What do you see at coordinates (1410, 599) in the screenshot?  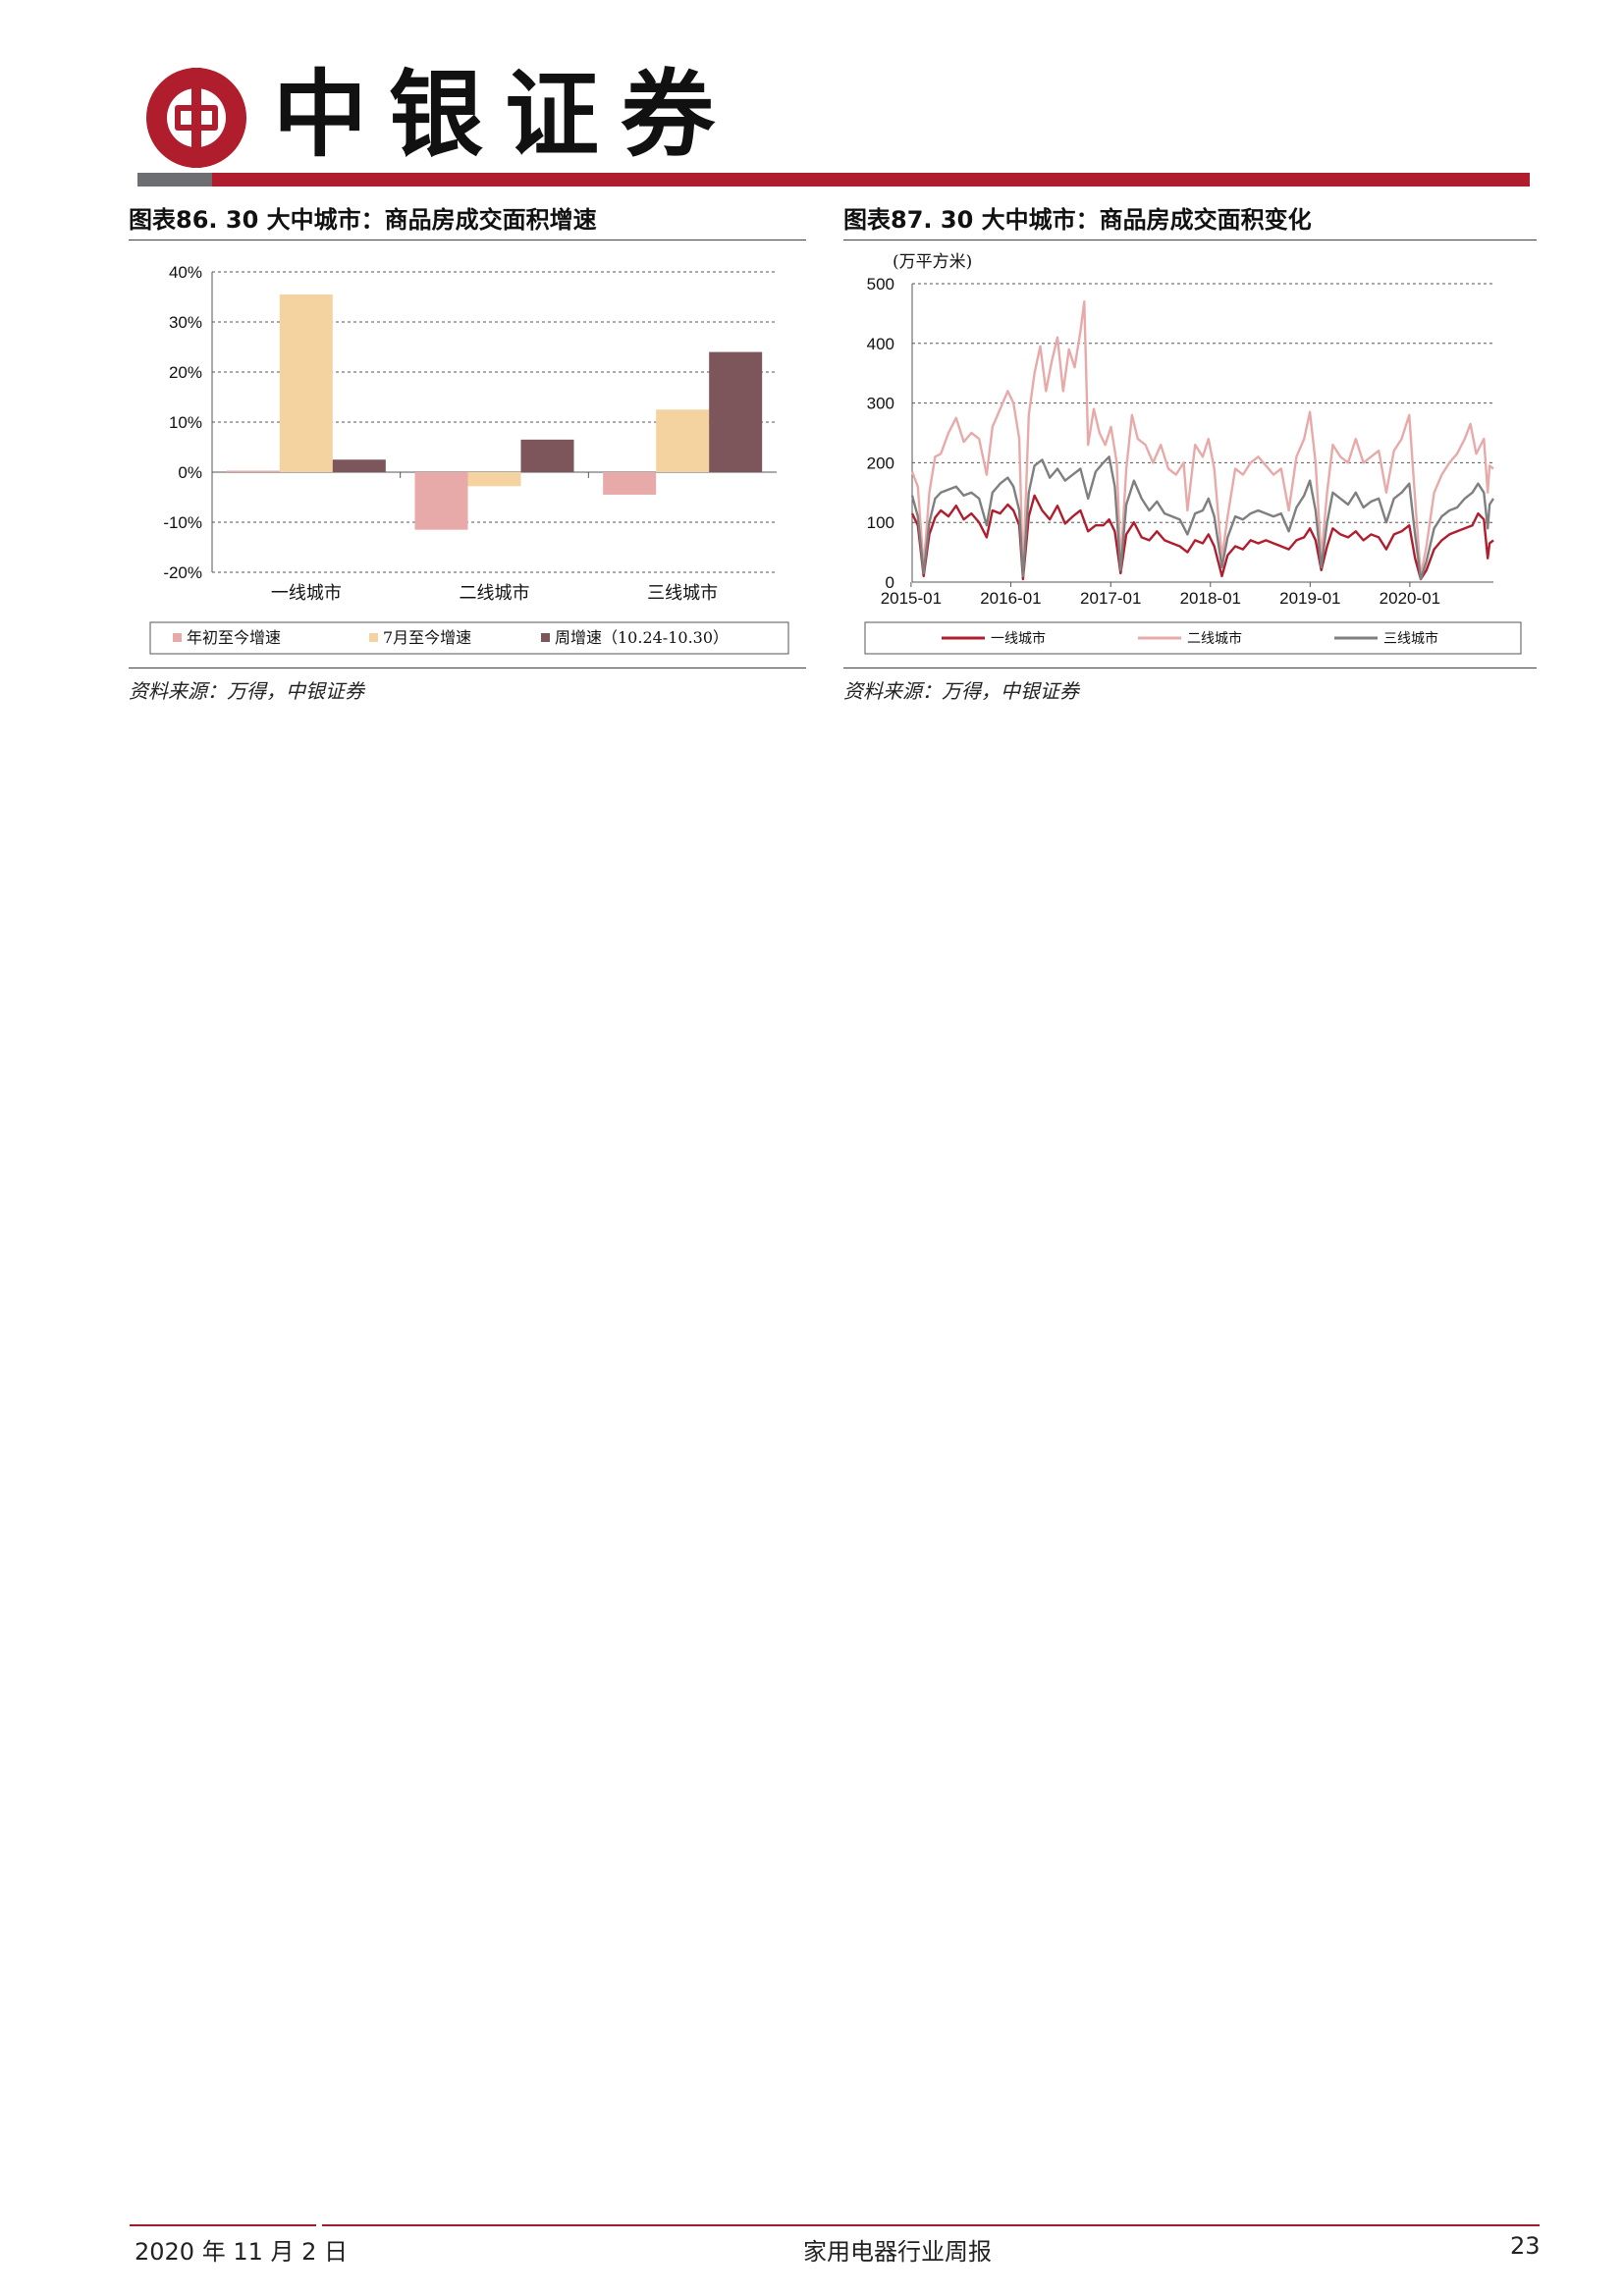 I see `x-tick-label: 2020-01` at bounding box center [1410, 599].